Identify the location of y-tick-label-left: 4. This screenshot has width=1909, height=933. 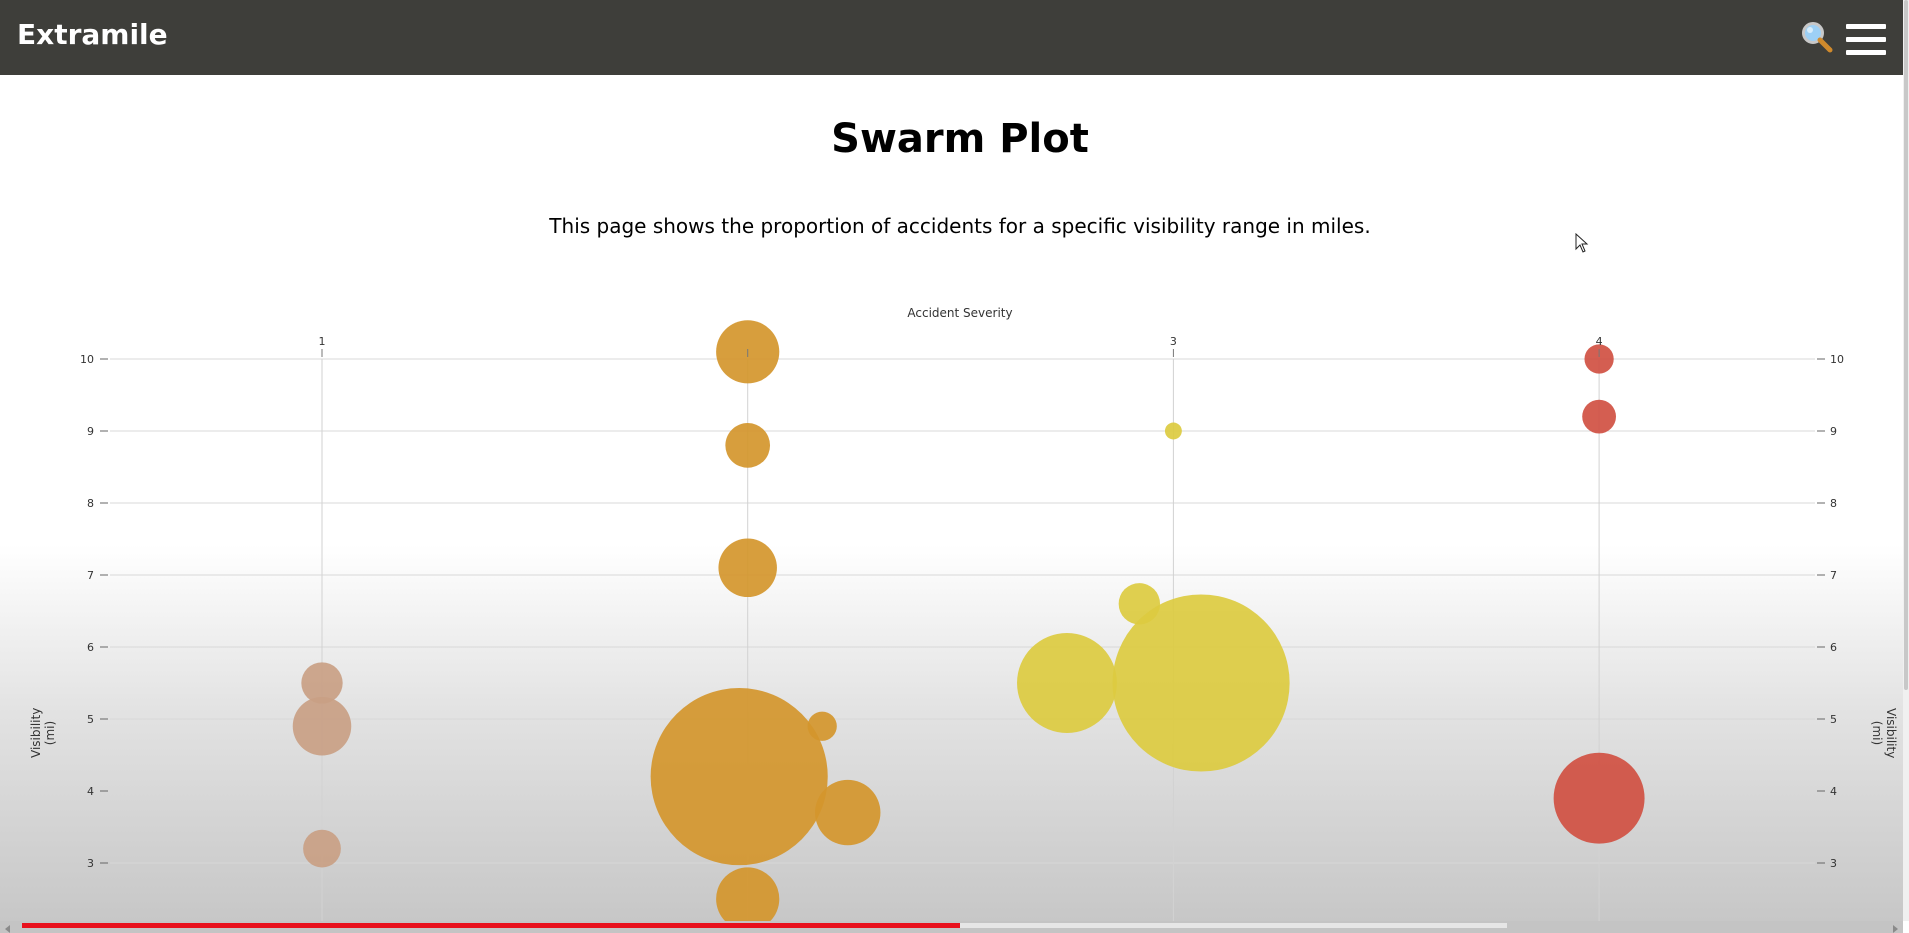
(90, 791).